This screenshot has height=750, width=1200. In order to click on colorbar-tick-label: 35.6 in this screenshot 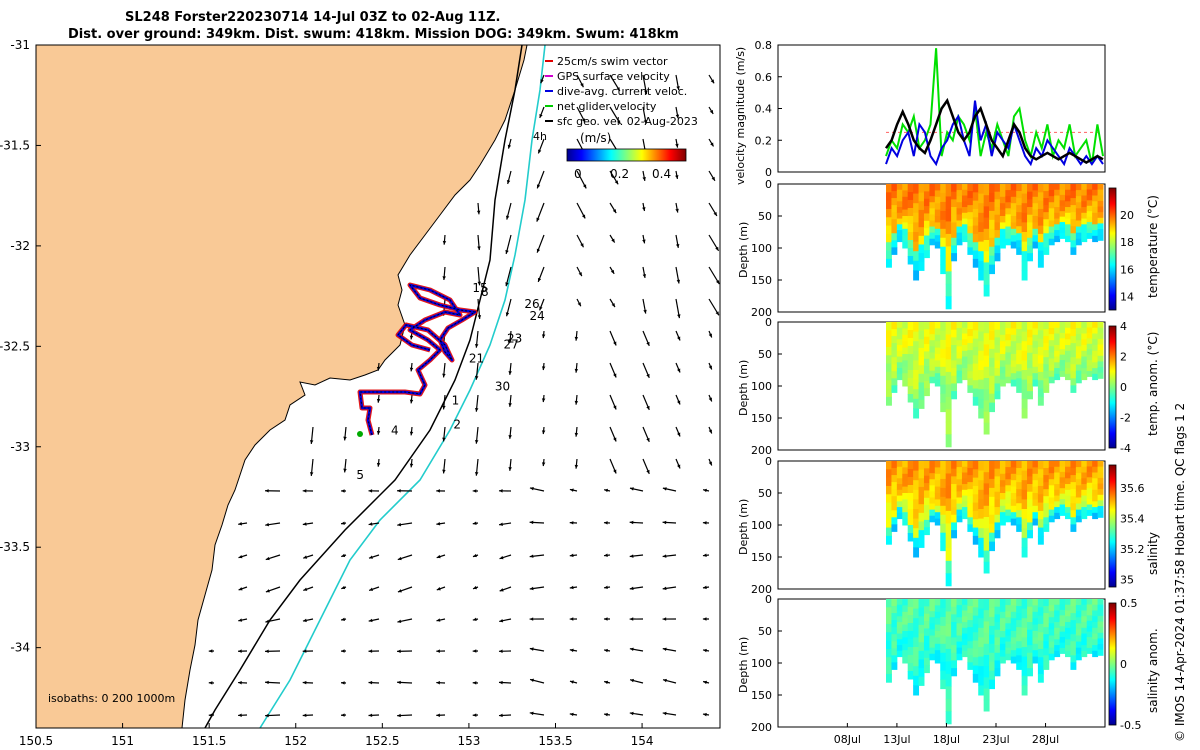, I will do `click(1132, 488)`.